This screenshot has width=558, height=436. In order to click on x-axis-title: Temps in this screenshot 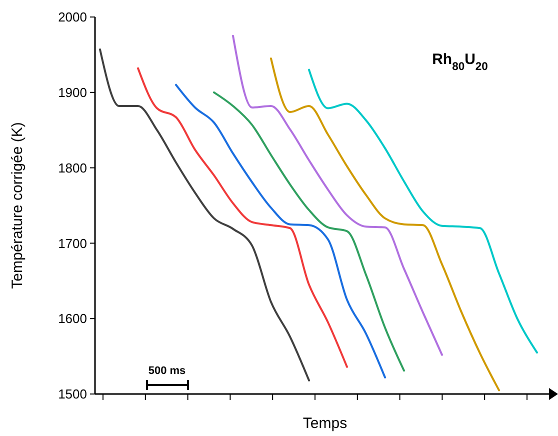, I will do `click(325, 423)`.